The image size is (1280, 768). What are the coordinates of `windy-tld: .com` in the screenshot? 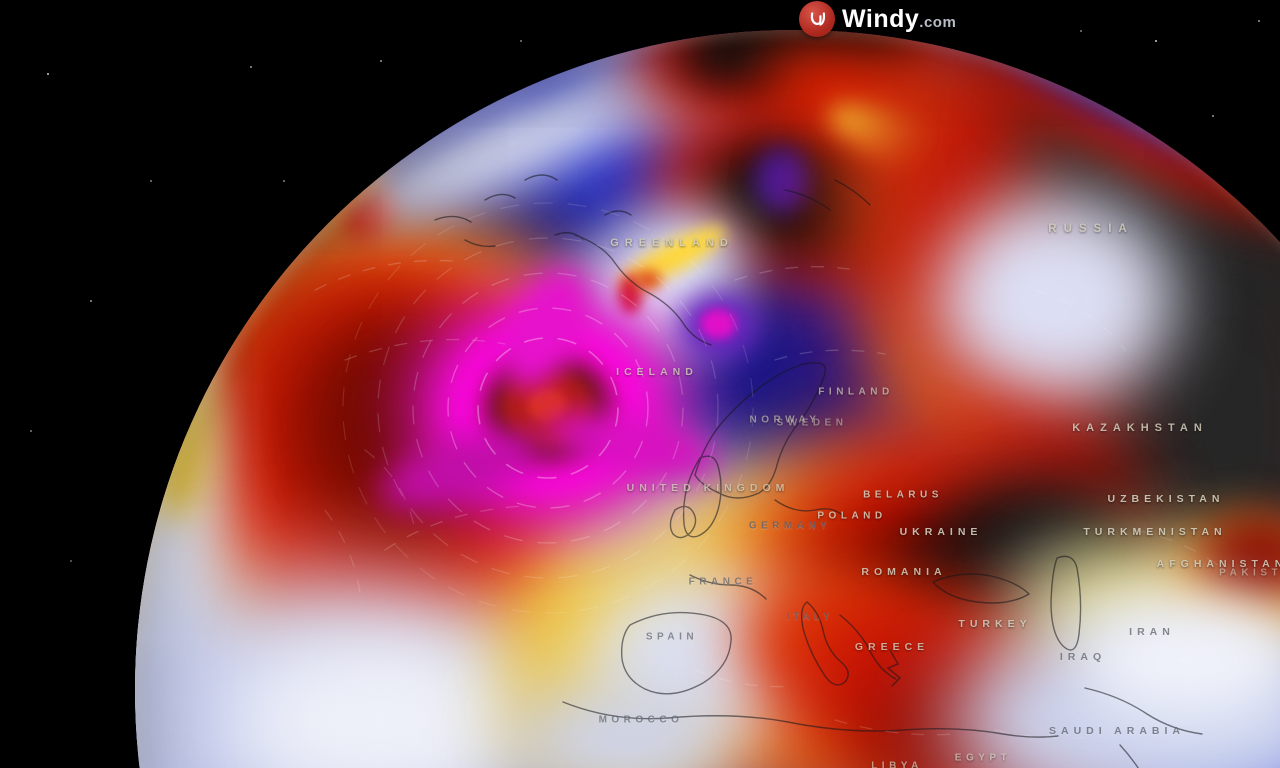 It's located at (938, 22).